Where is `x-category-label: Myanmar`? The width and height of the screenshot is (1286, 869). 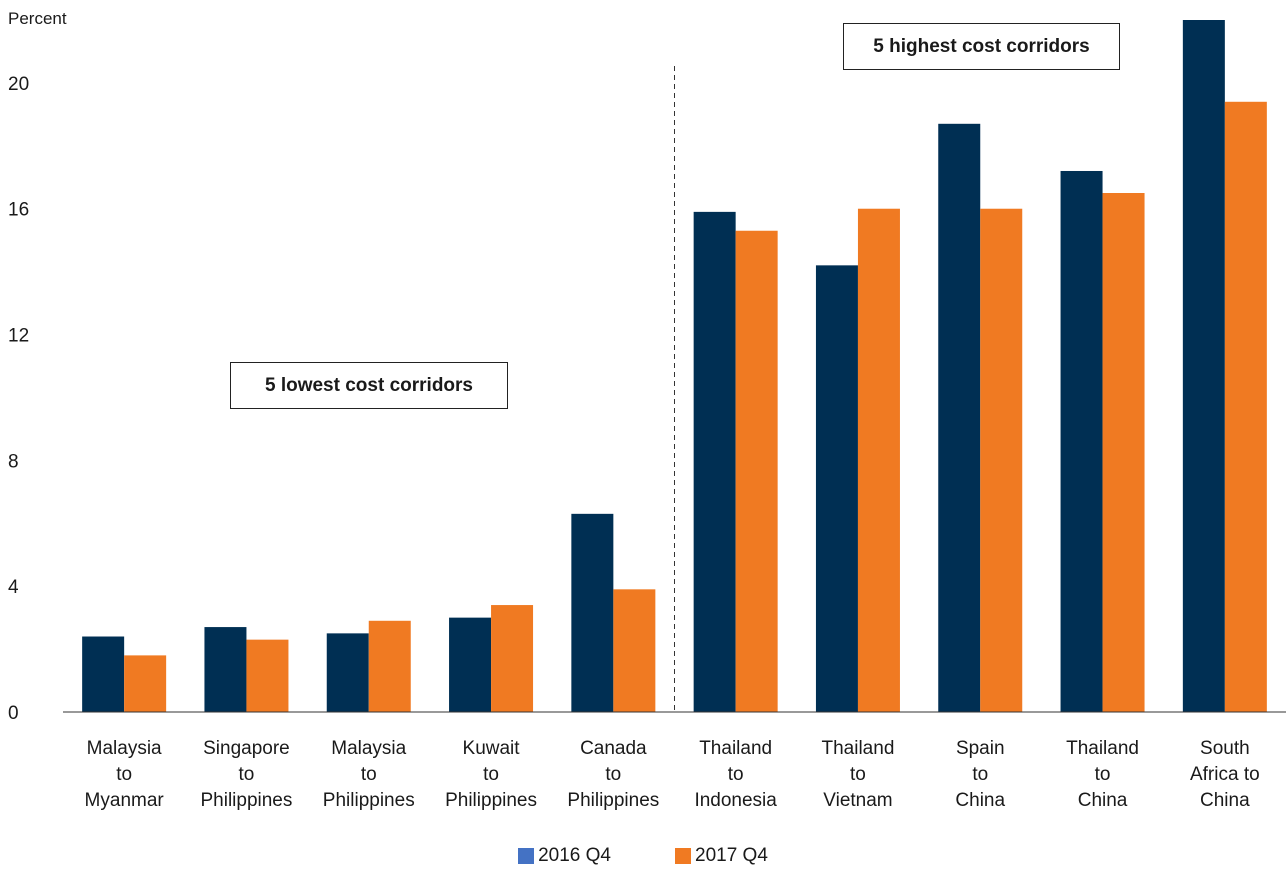
x-category-label: Myanmar is located at coordinates (125, 800).